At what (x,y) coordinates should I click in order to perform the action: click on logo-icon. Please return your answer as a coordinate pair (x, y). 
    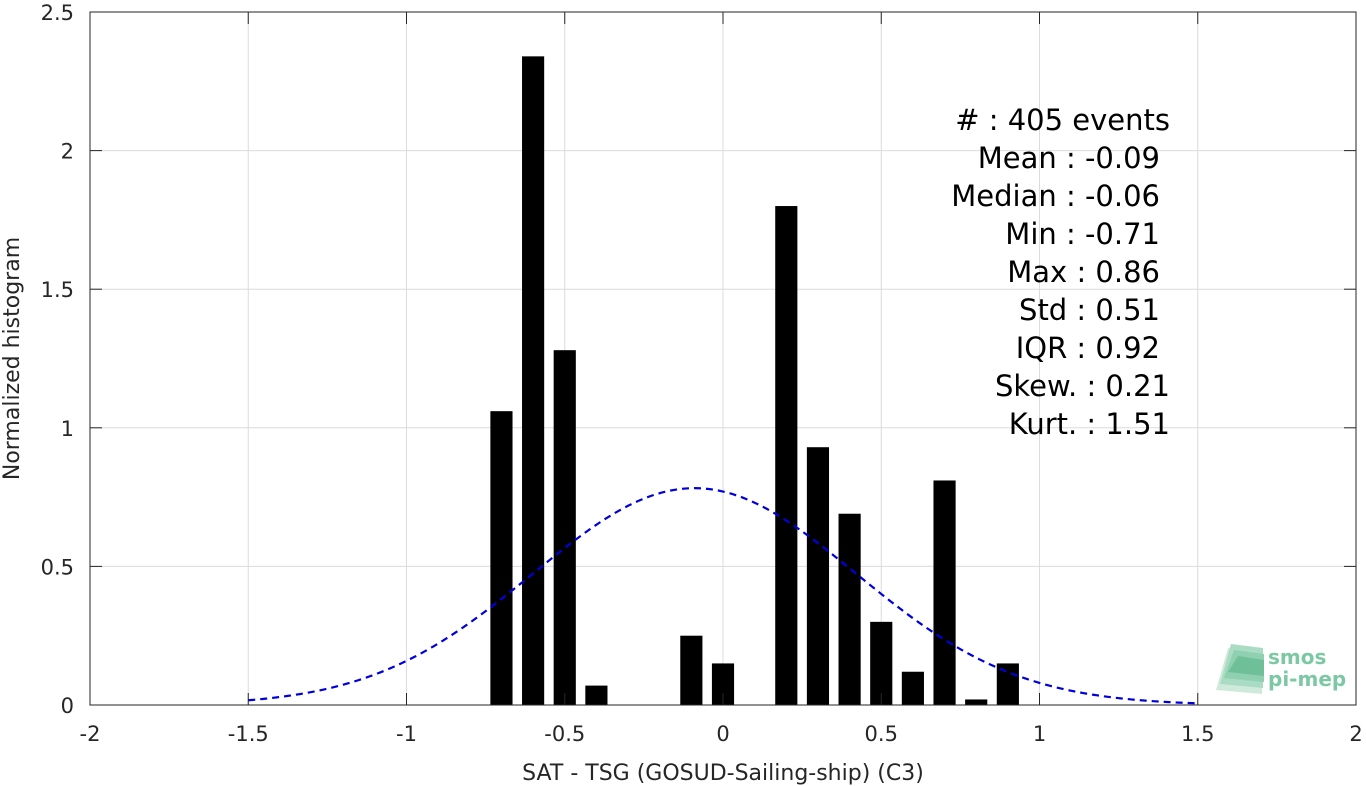
    Looking at the image, I should click on (1240, 669).